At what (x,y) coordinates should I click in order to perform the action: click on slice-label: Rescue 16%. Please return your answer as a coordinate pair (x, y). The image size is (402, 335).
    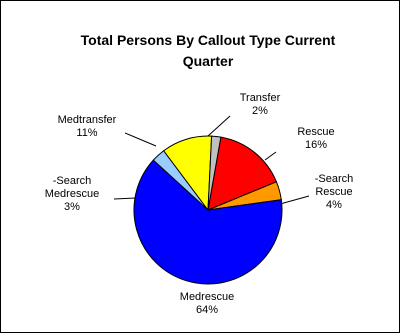
    Looking at the image, I should click on (315, 138).